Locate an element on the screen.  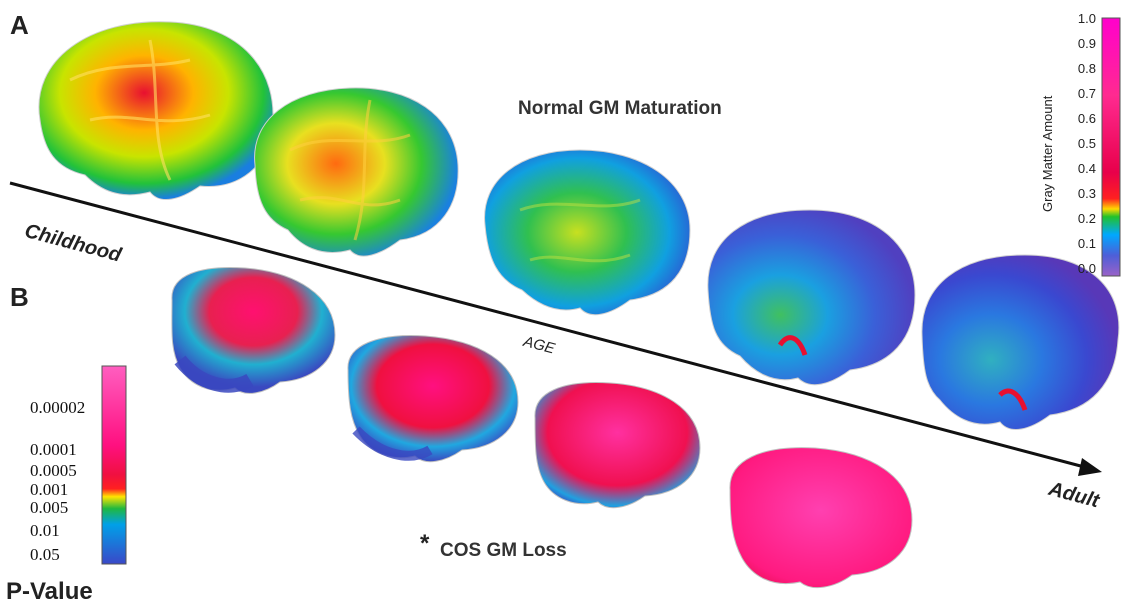
normal-gm-title: Normal GM Maturation is located at coordinates (620, 108).